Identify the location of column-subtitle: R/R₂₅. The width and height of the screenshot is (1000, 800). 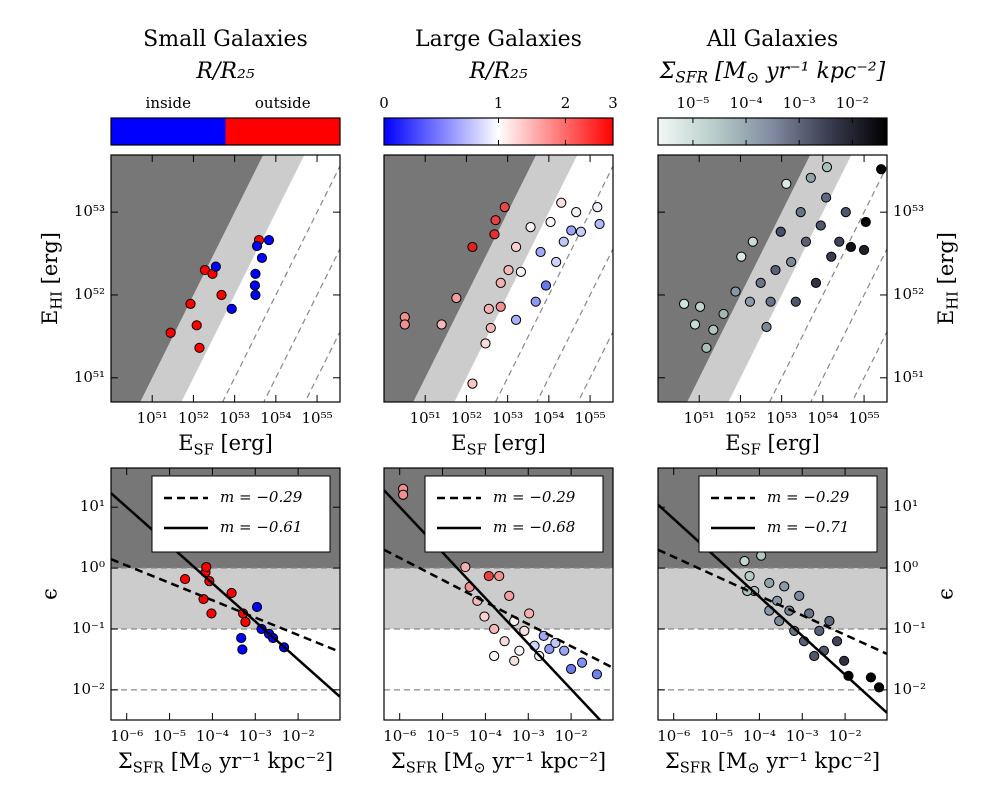
(497, 71).